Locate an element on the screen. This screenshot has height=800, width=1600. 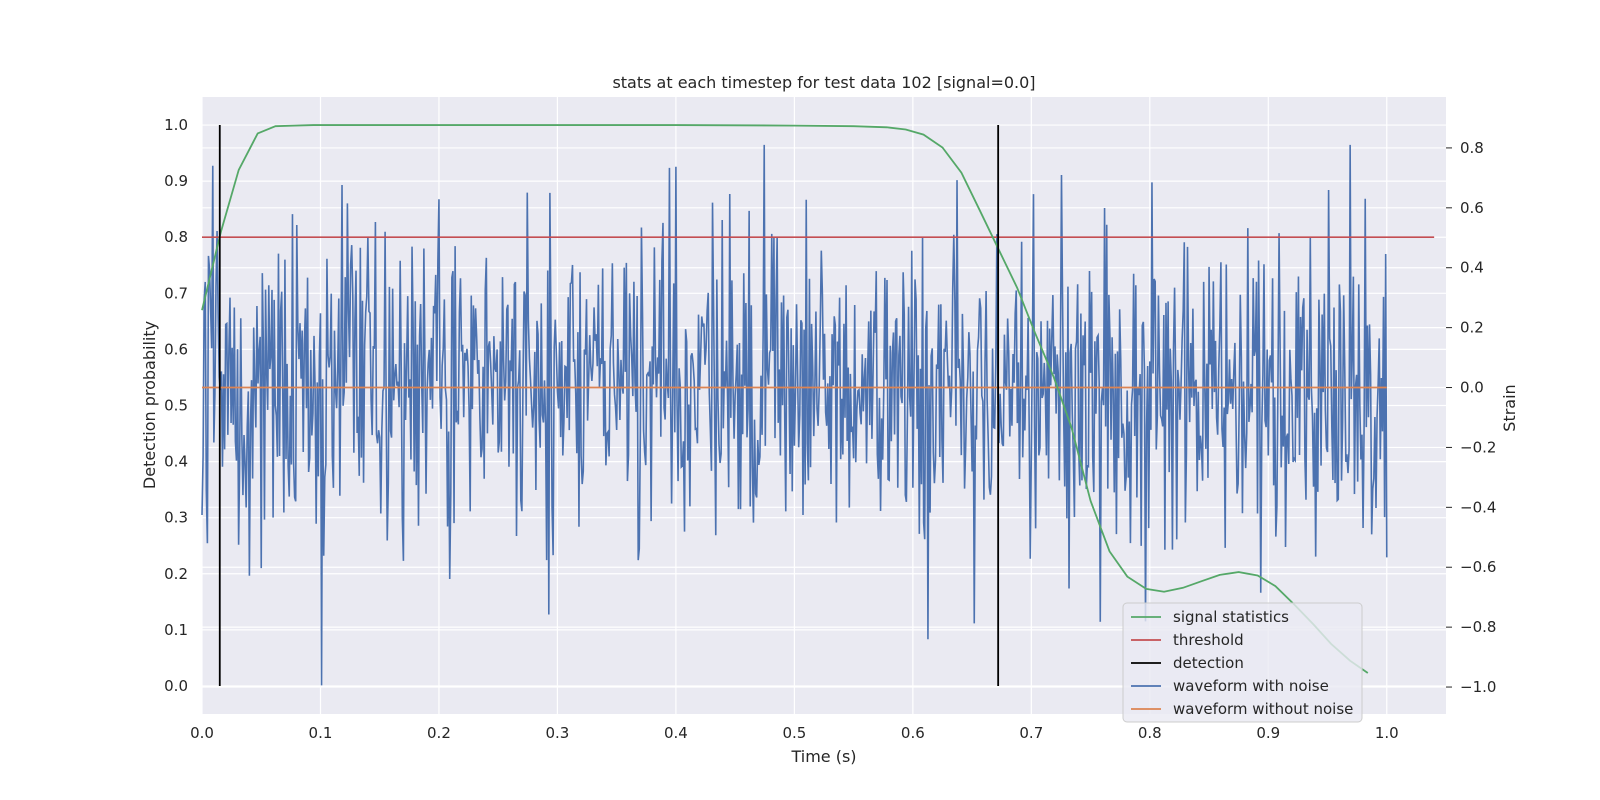
y-tick-label-left: 0.7 is located at coordinates (176, 293).